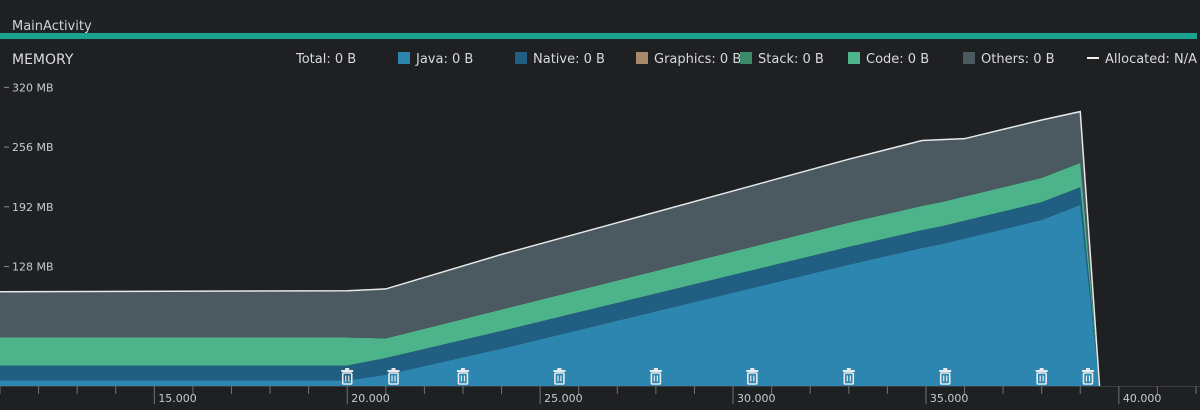 The image size is (1200, 410). I want to click on native-swatch-icon, so click(521, 58).